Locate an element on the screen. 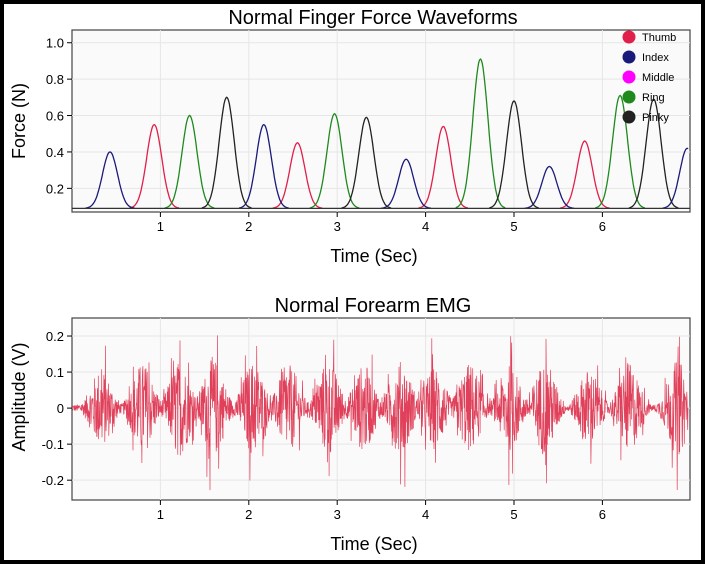 Image resolution: width=705 pixels, height=564 pixels. force-x-tick-label: 3 is located at coordinates (337, 226).